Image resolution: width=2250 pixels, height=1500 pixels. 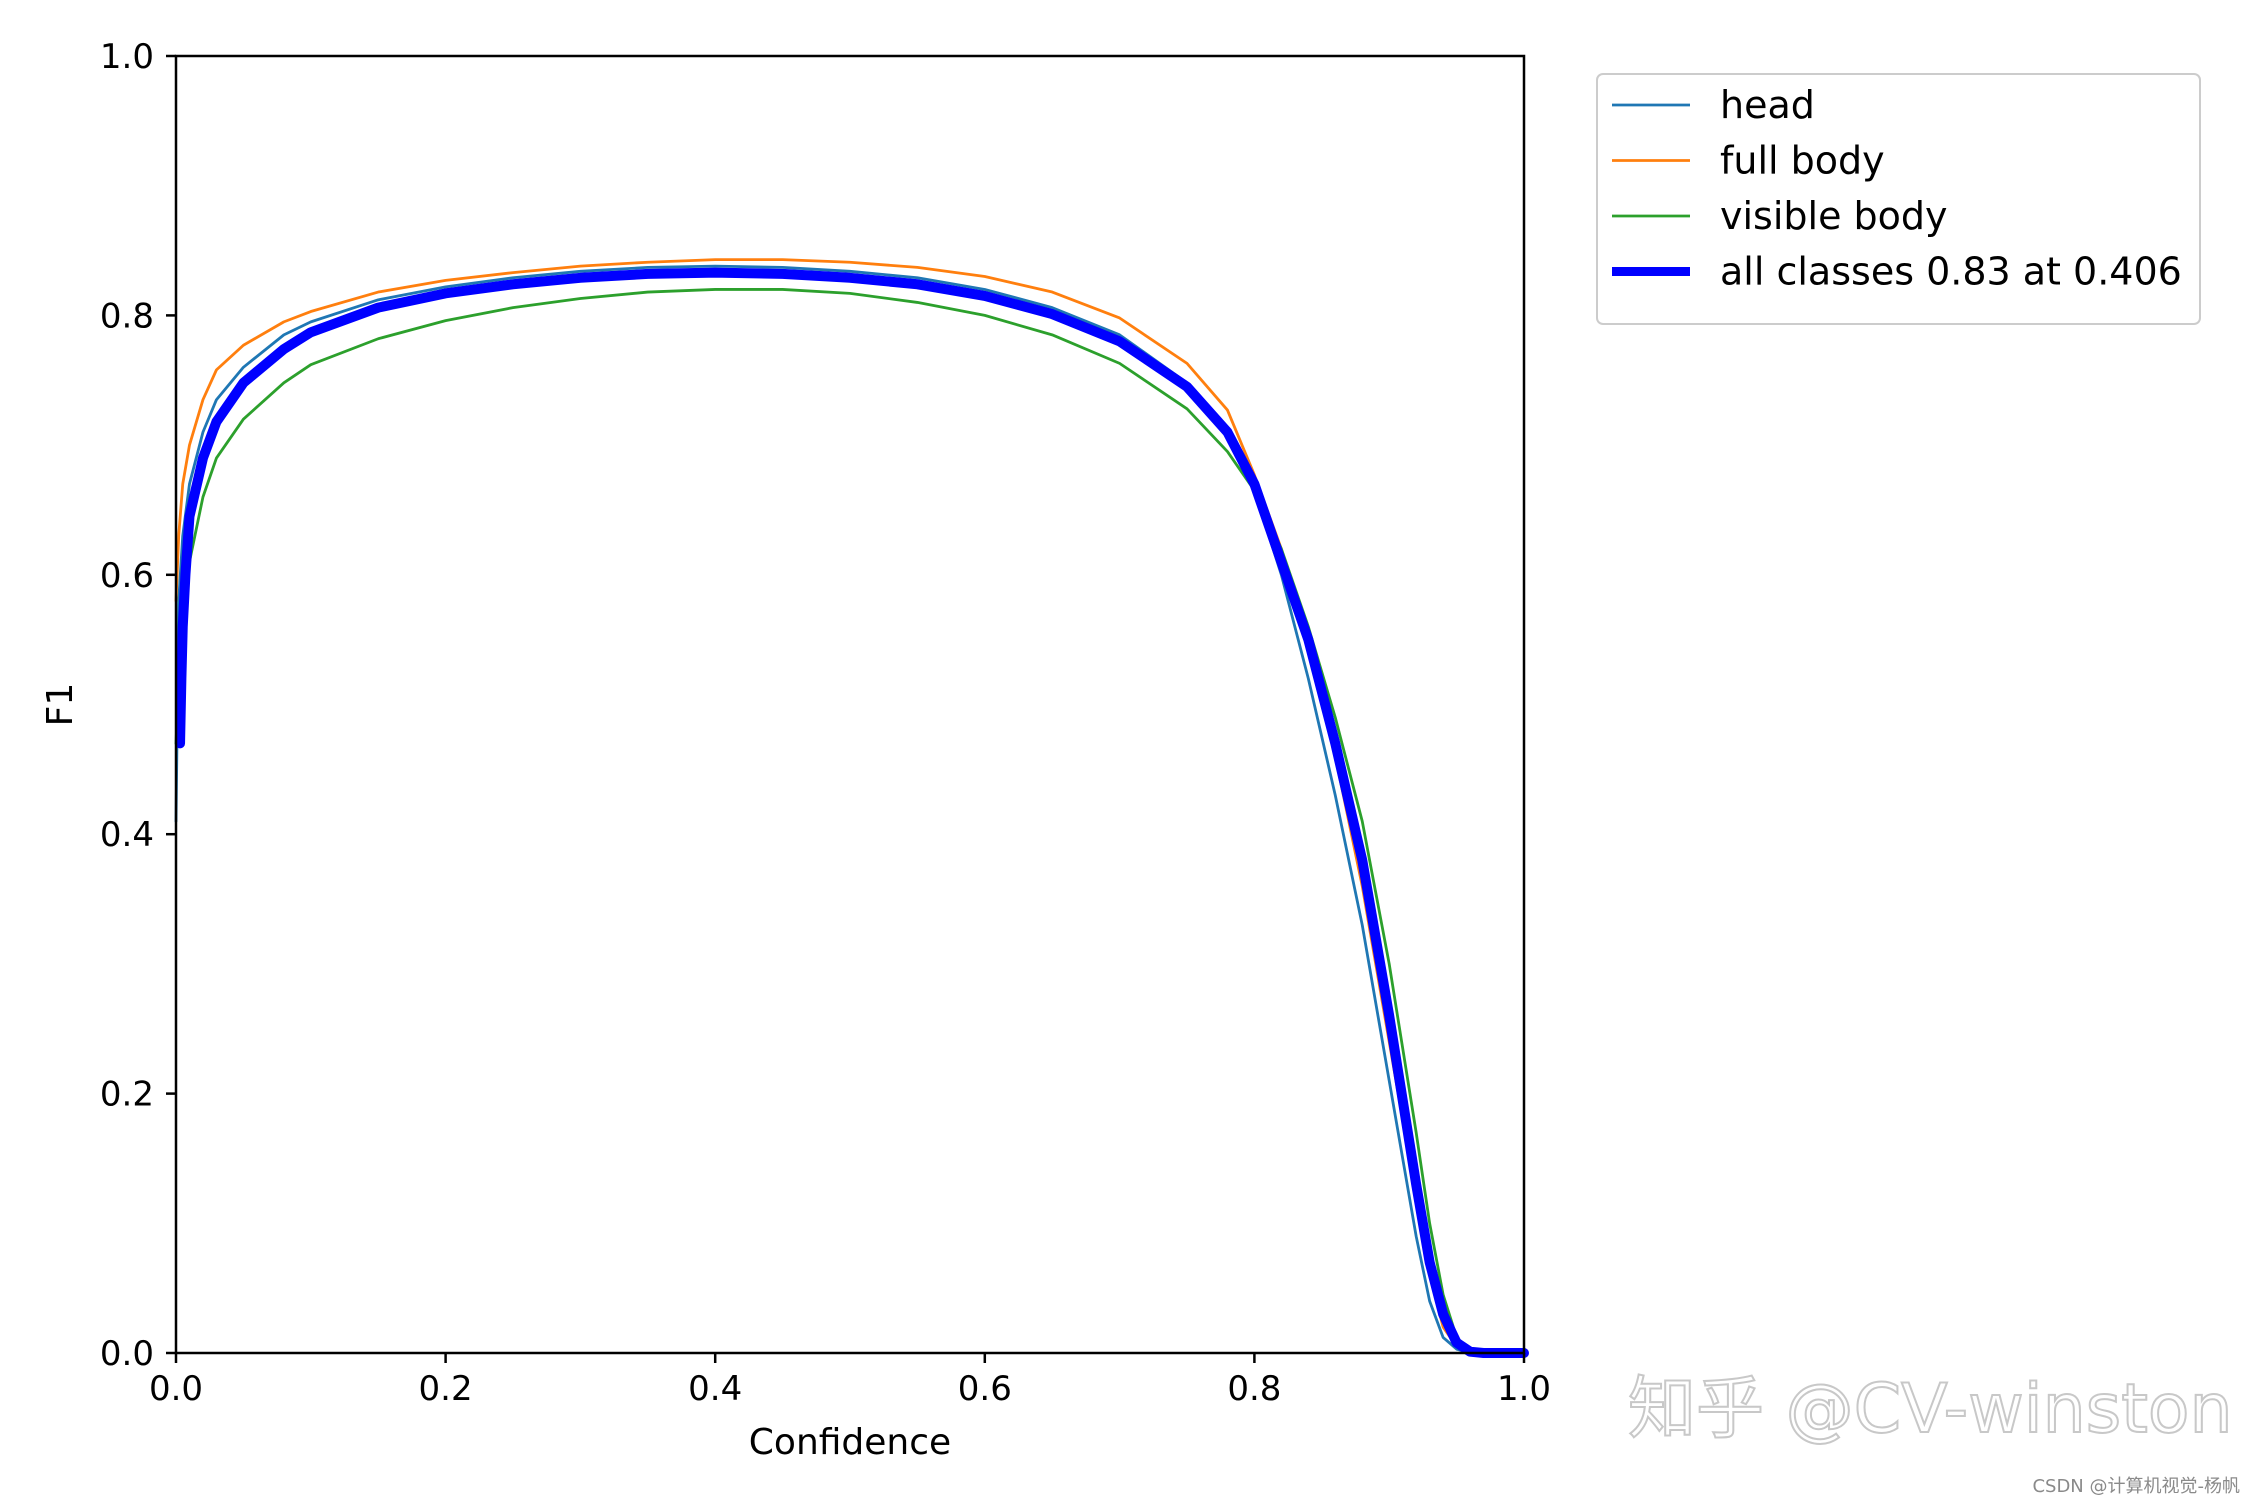 I want to click on x-tick-label: 0.8, so click(x=1254, y=1389).